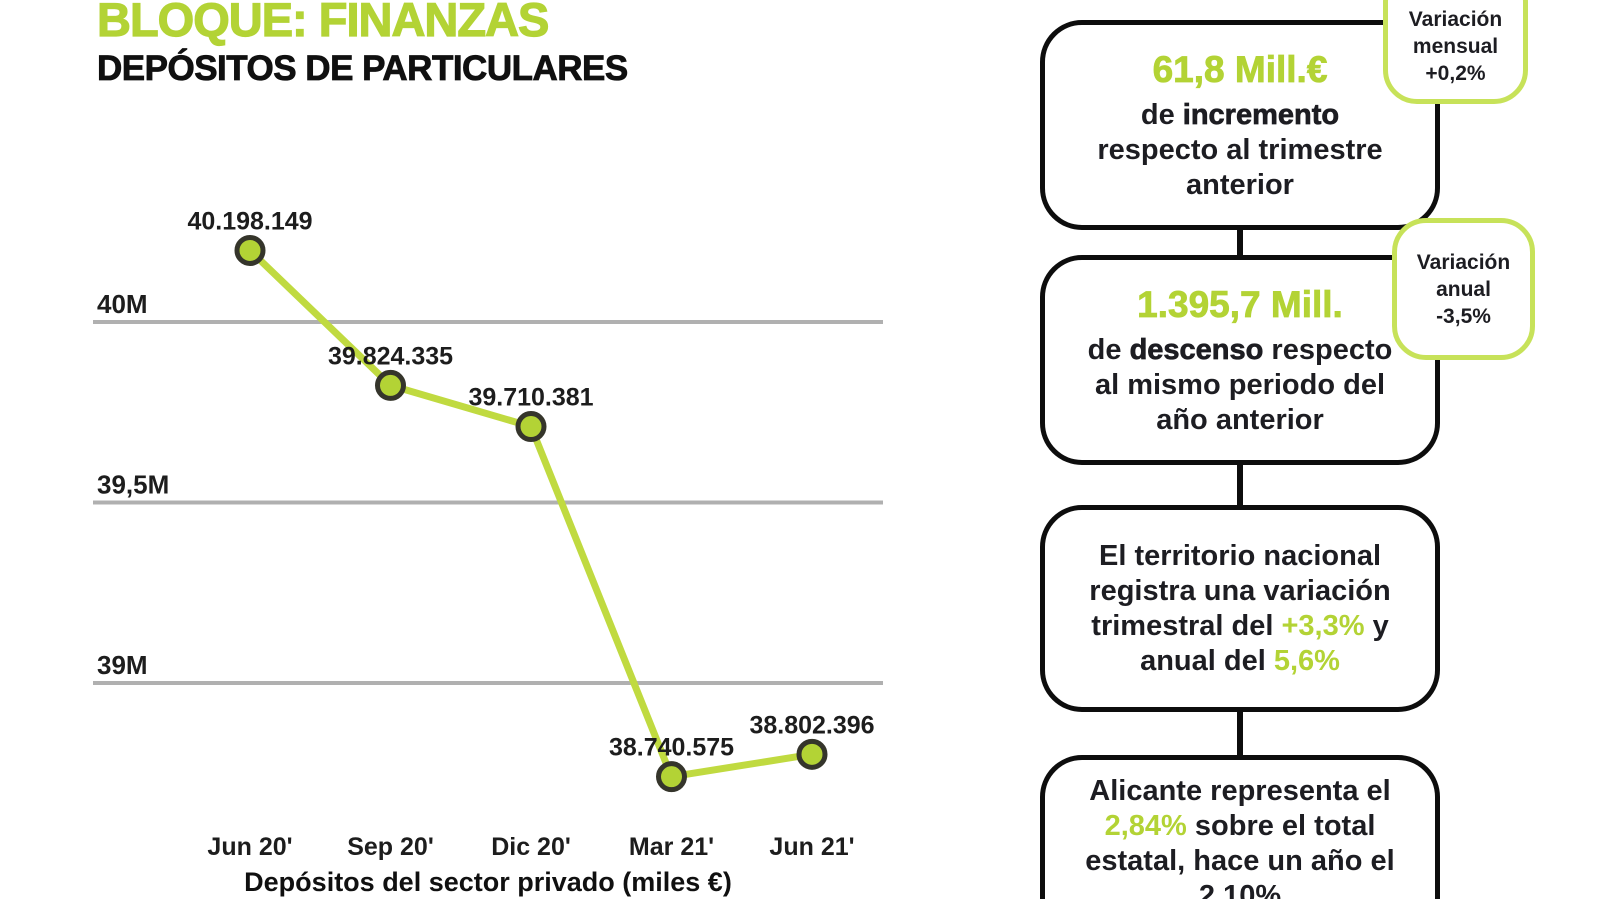 The height and width of the screenshot is (899, 1600). I want to click on x-axis-title: Depósitos del sector privado (miles €), so click(488, 882).